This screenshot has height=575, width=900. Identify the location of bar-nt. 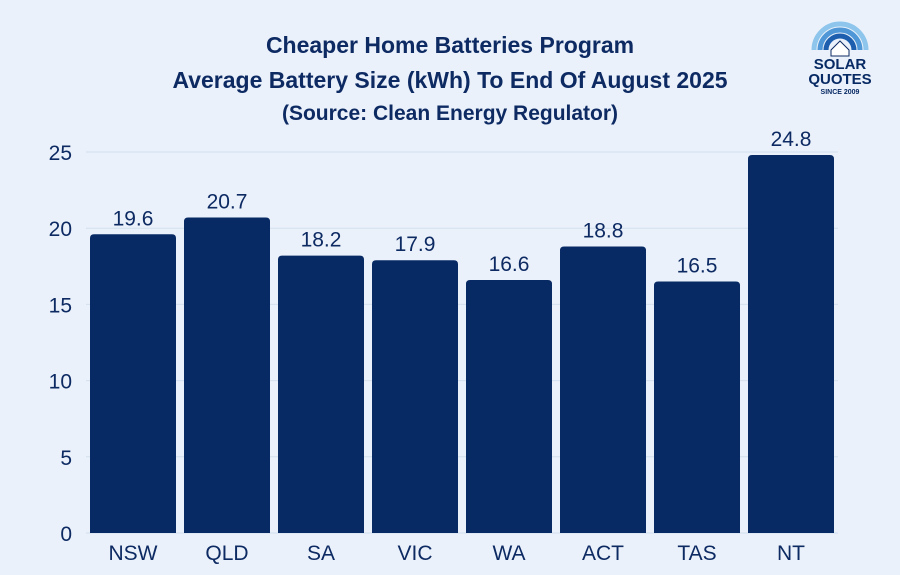
(791, 344).